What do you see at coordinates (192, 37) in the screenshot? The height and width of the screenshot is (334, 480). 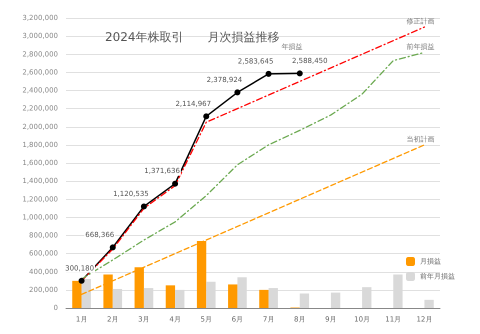 I see `text: 2024年株取引 月次損益推移` at bounding box center [192, 37].